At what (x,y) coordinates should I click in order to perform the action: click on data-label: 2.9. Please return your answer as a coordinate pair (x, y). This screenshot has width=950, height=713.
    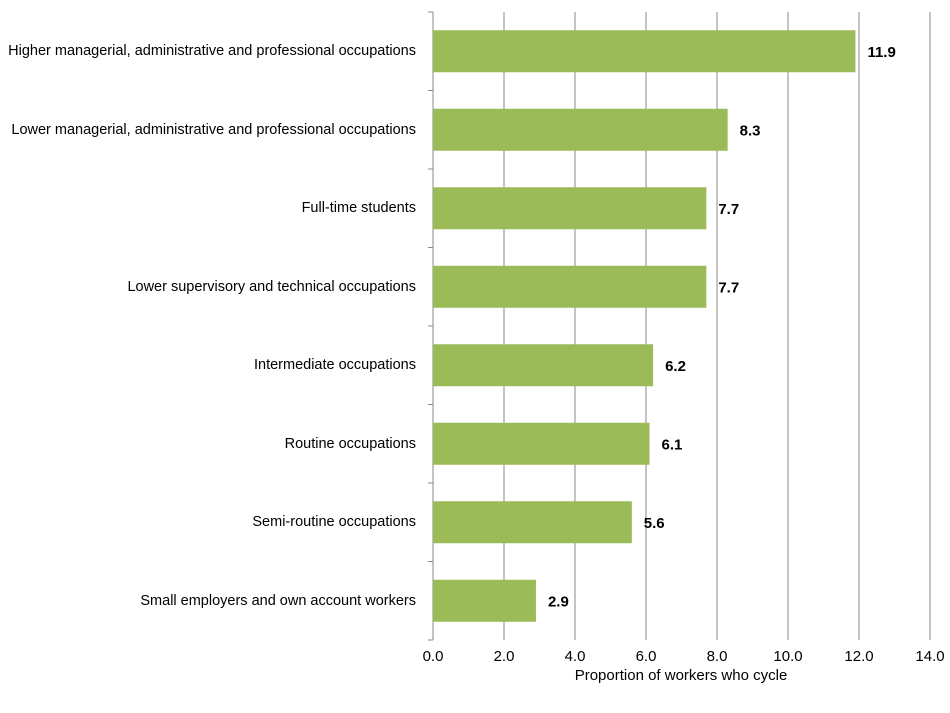
    Looking at the image, I should click on (558, 602).